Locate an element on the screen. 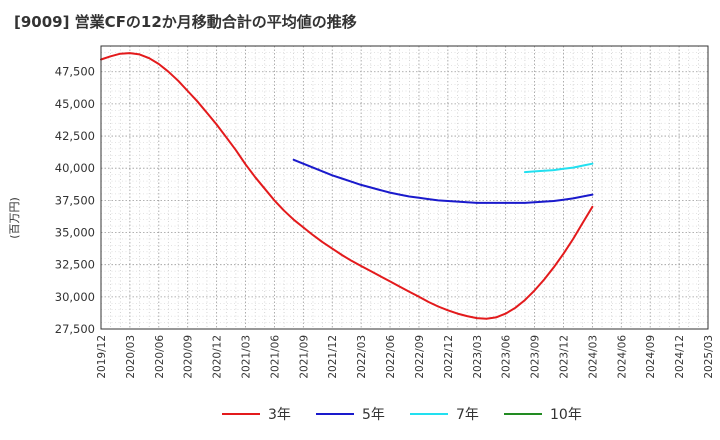 The height and width of the screenshot is (440, 720). y-tick-label: 30,000 is located at coordinates (75, 297).